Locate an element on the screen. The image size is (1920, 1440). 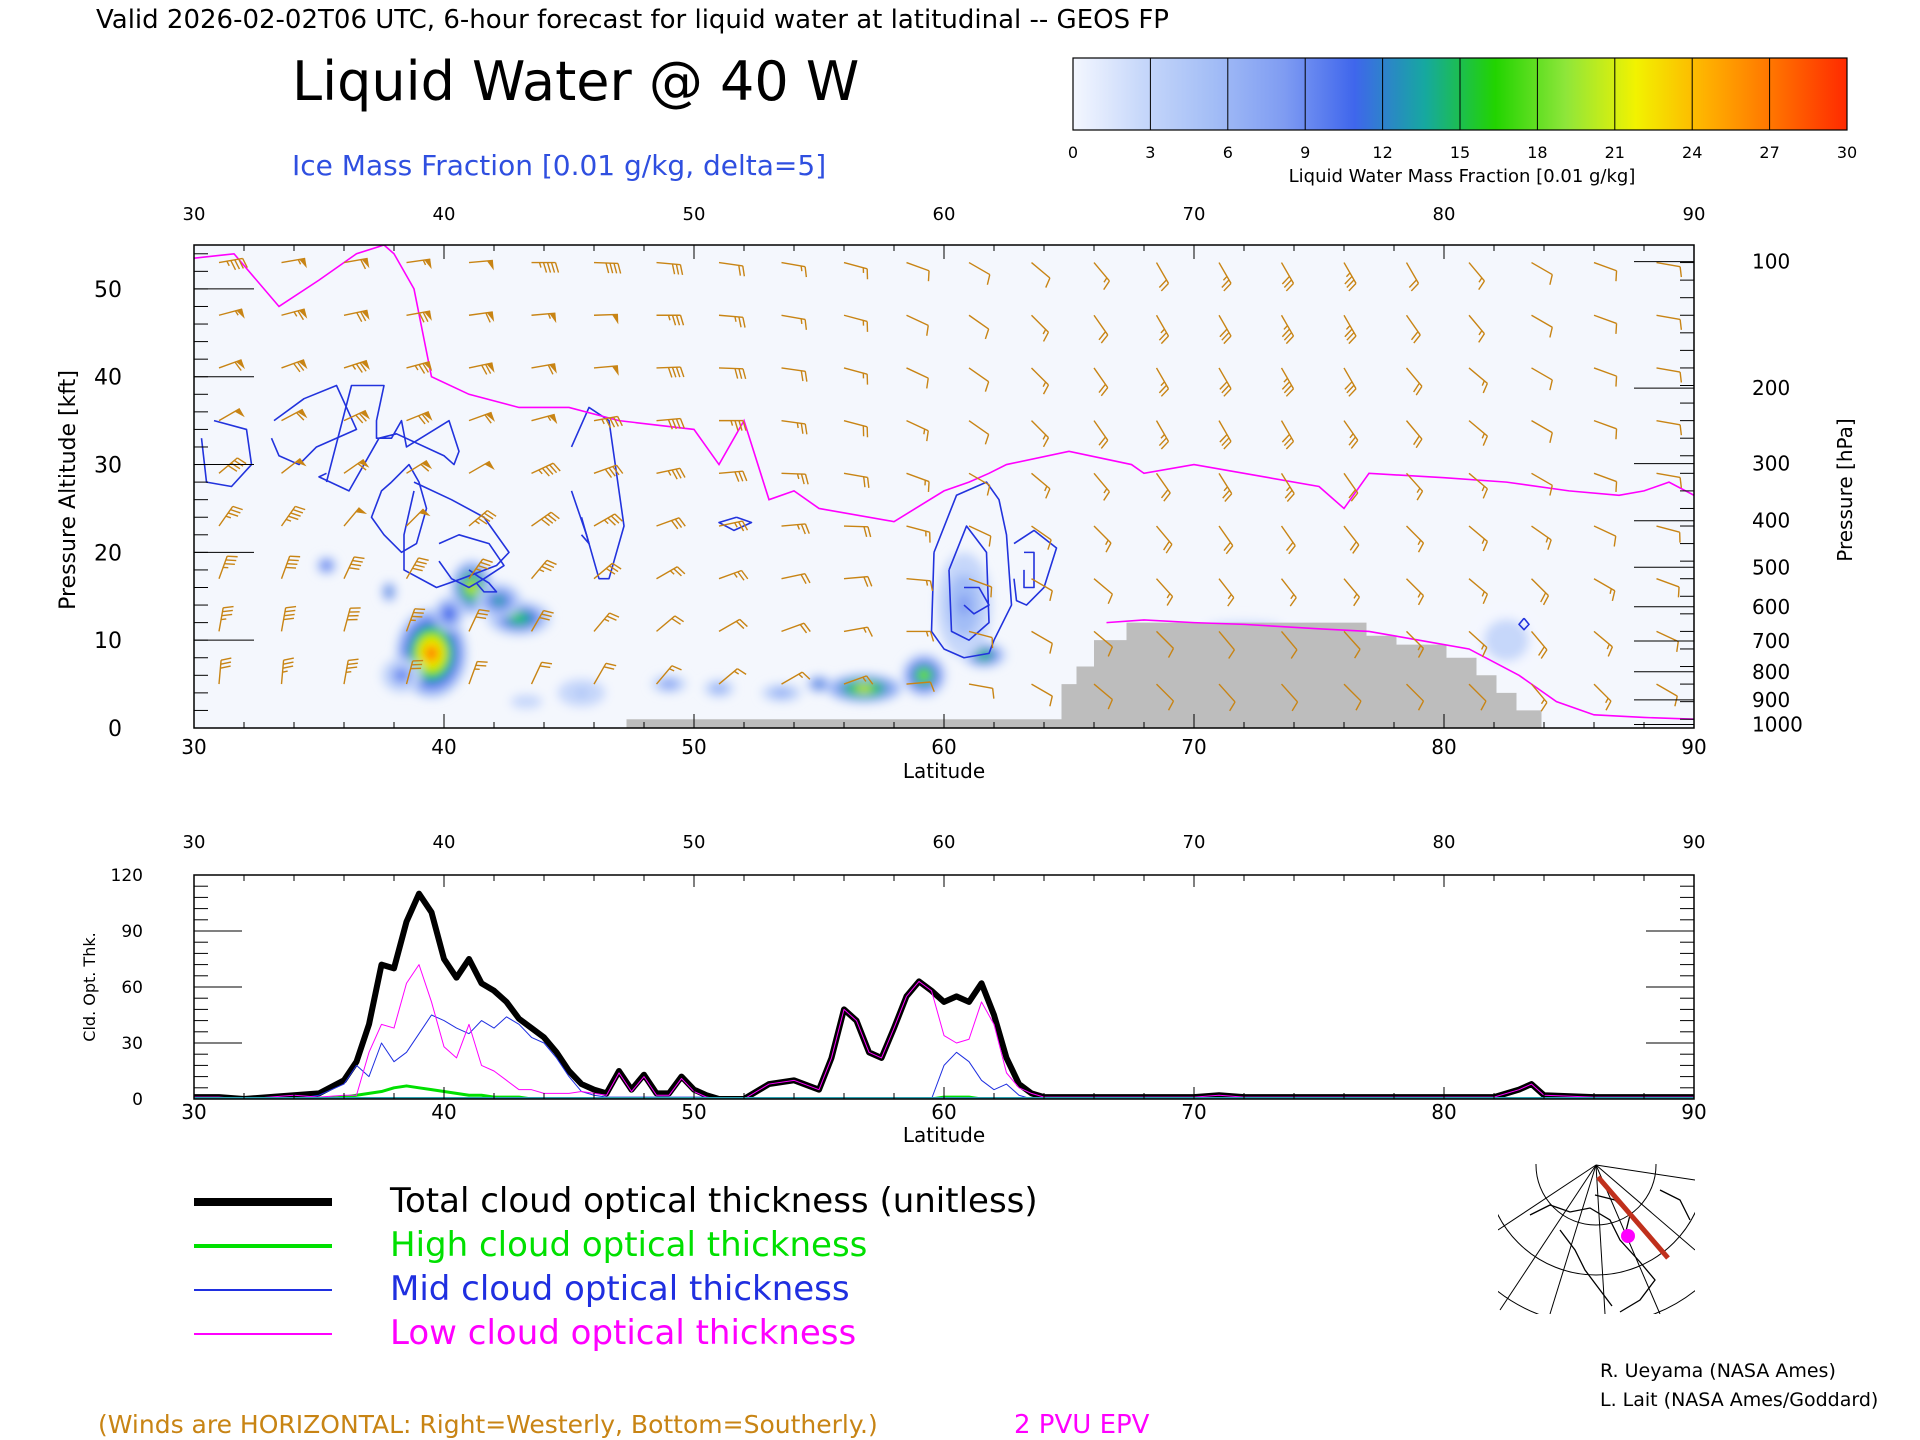
pressure-tick-label-900: 900 is located at coordinates (1771, 700).